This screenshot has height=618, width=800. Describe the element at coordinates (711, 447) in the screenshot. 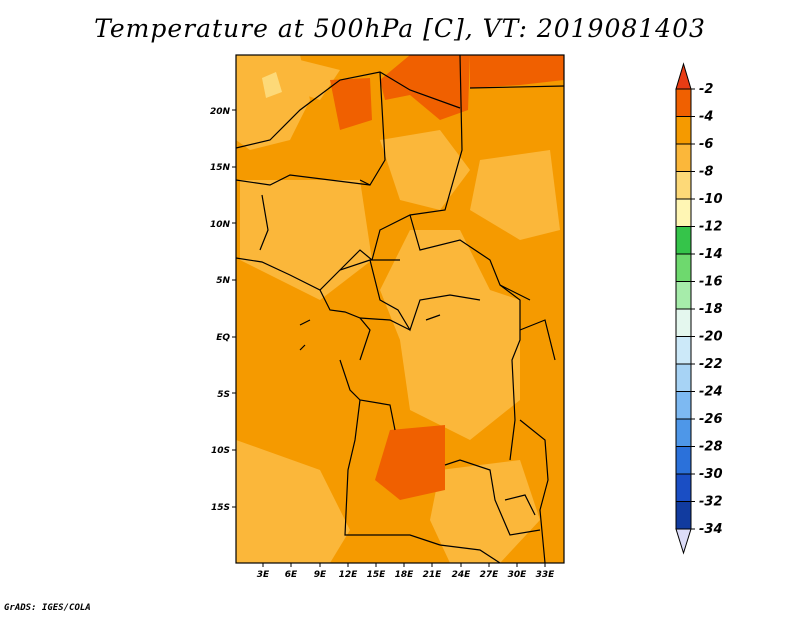

I see `colorbar-label: -28` at that location.